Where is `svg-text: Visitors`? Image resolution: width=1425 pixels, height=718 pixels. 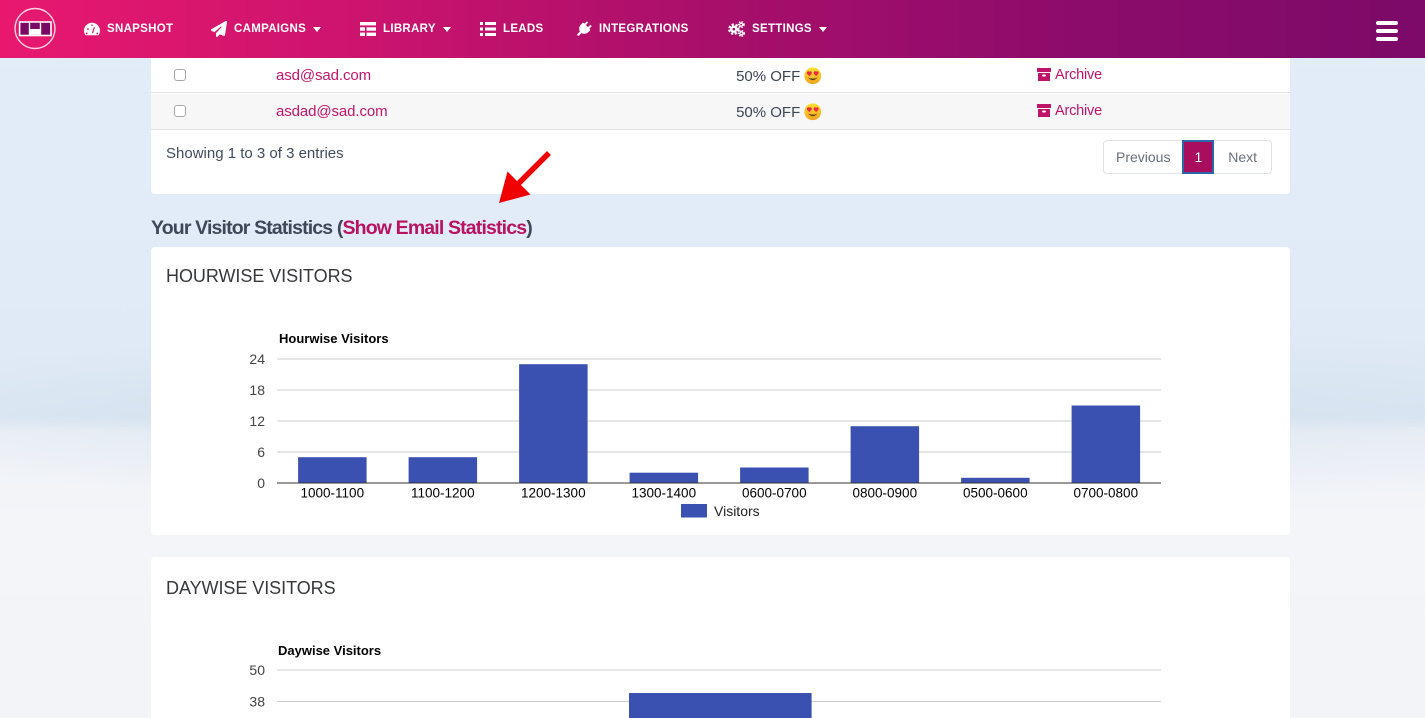
svg-text: Visitors is located at coordinates (737, 511).